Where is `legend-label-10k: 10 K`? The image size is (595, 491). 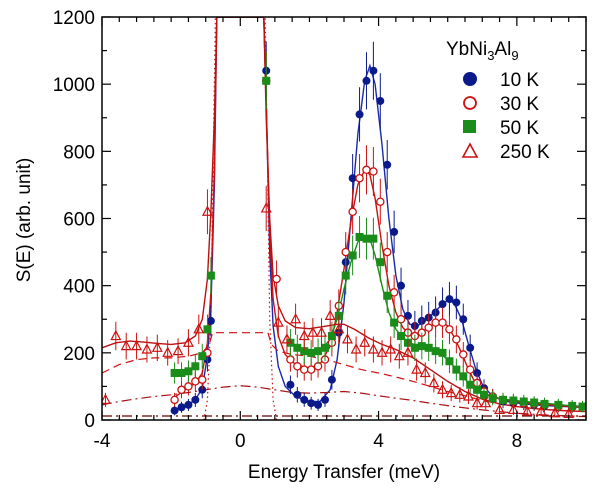 legend-label-10k: 10 K is located at coordinates (519, 80).